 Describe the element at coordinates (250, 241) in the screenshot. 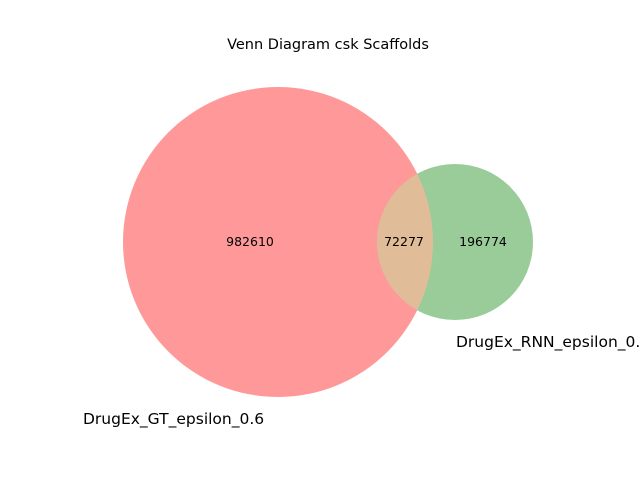

I see `set-a-only-count: 982610` at that location.